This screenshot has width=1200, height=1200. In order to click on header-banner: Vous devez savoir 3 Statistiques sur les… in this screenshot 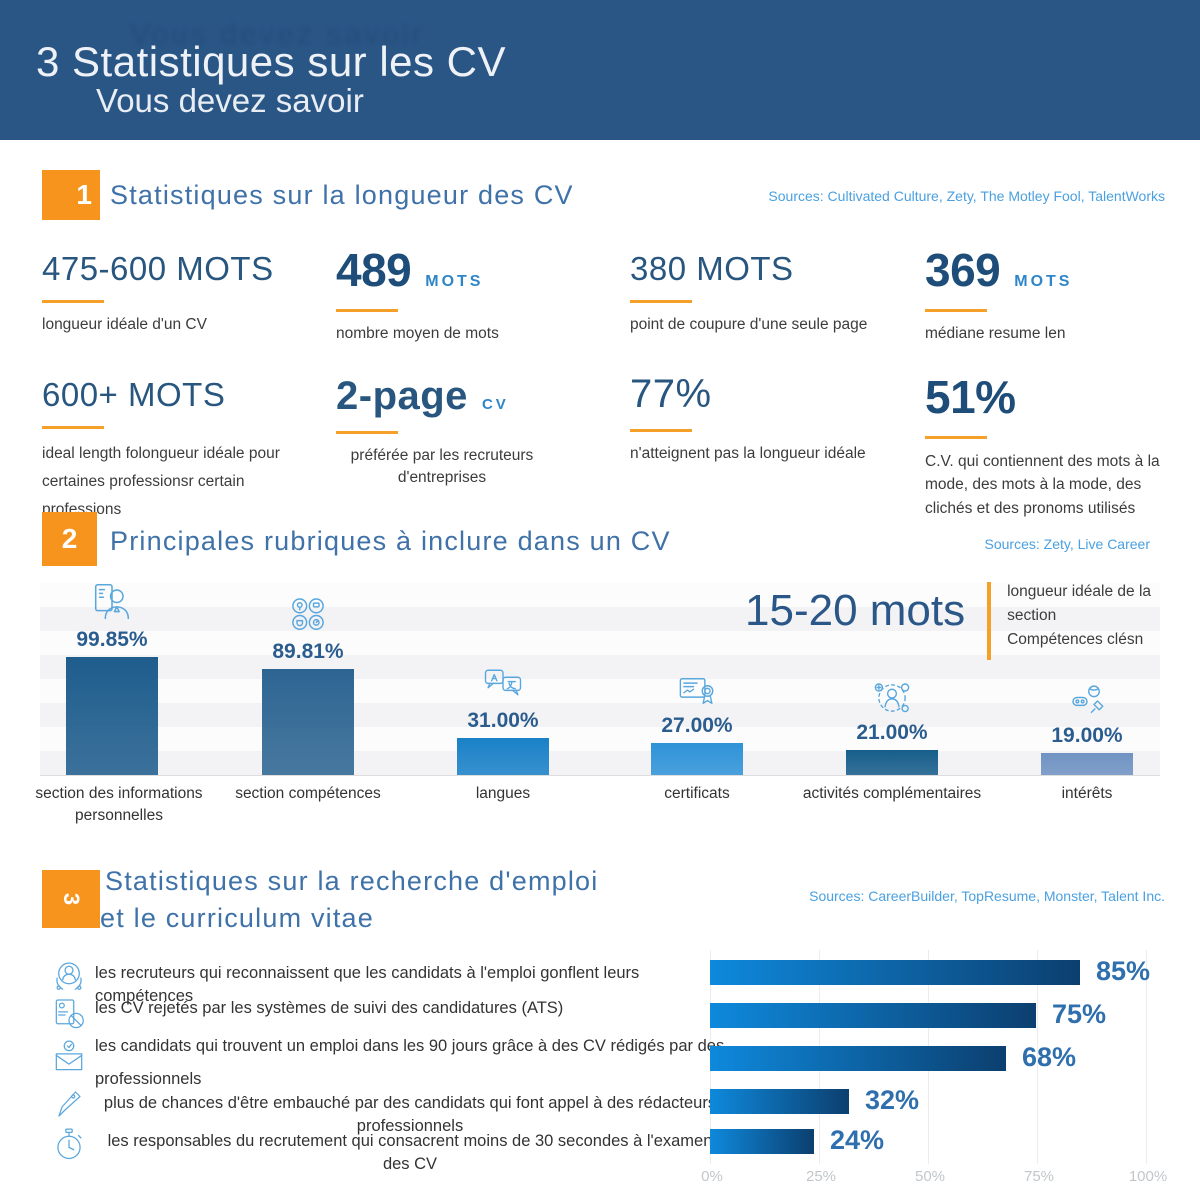, I will do `click(600, 70)`.